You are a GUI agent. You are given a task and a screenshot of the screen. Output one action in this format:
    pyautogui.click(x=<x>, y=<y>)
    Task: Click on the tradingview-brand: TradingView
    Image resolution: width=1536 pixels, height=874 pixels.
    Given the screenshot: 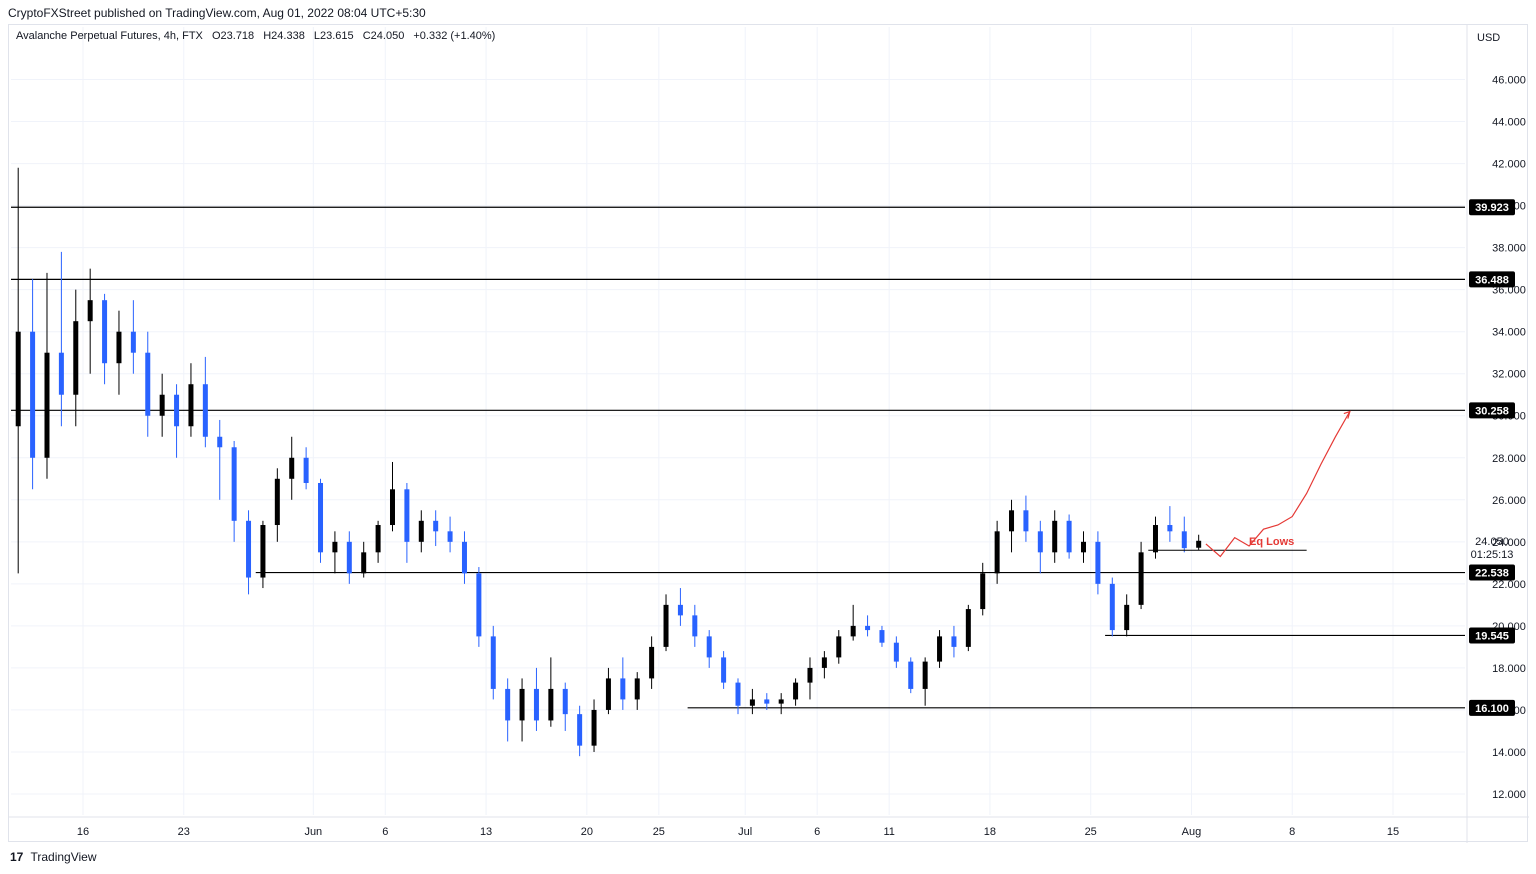 What is the action you would take?
    pyautogui.click(x=63, y=857)
    